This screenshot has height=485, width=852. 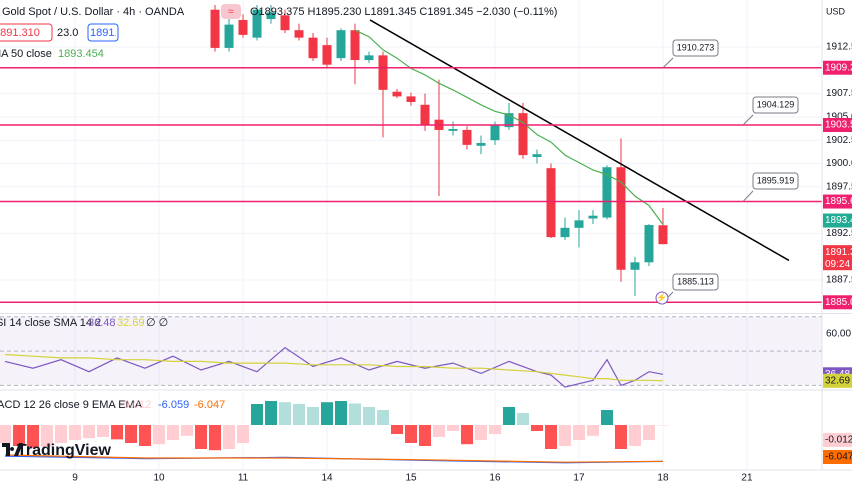 I want to click on level-axis-label: 1909.2, so click(x=838, y=67).